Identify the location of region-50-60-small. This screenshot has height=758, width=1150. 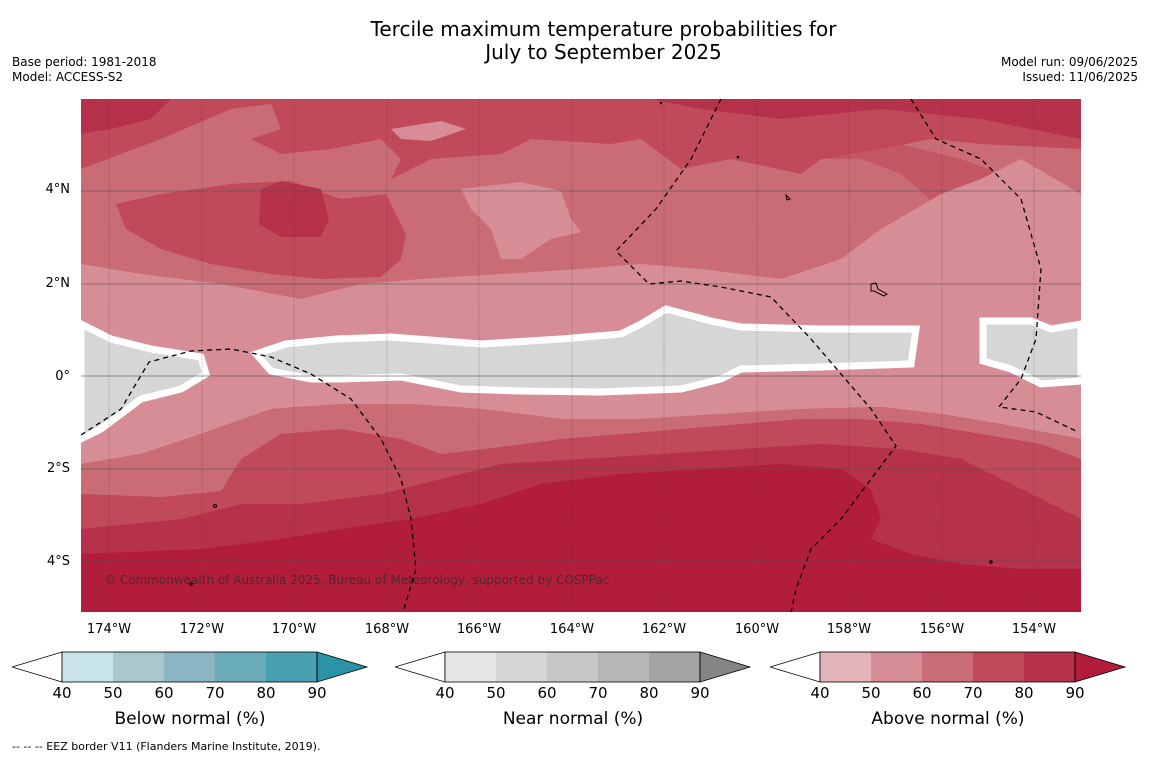
(428, 131).